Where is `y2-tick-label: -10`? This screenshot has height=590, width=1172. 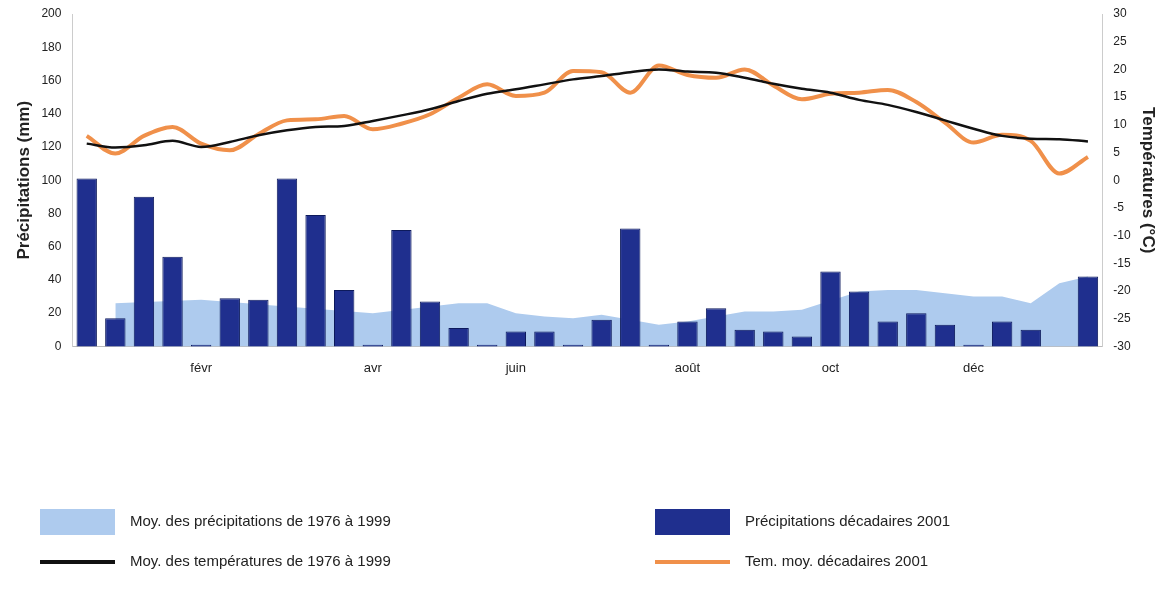 y2-tick-label: -10 is located at coordinates (1122, 234).